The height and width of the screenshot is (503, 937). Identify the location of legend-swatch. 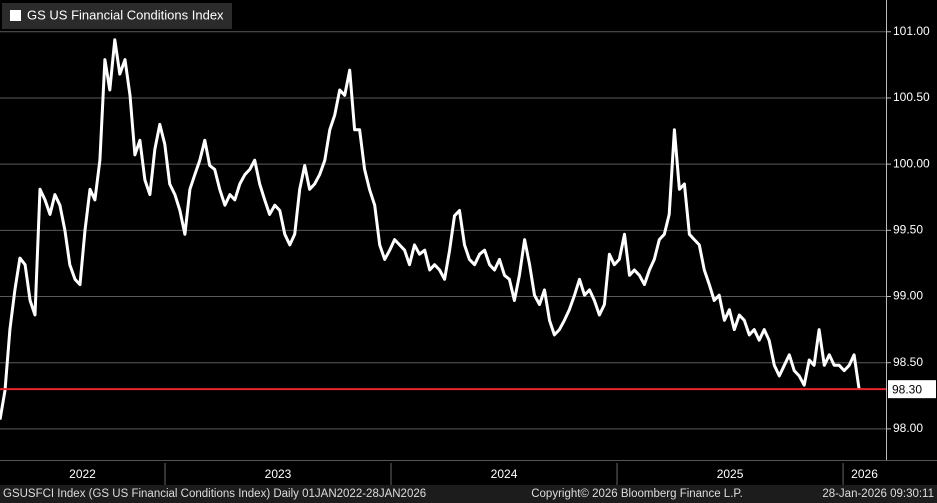
(15, 15).